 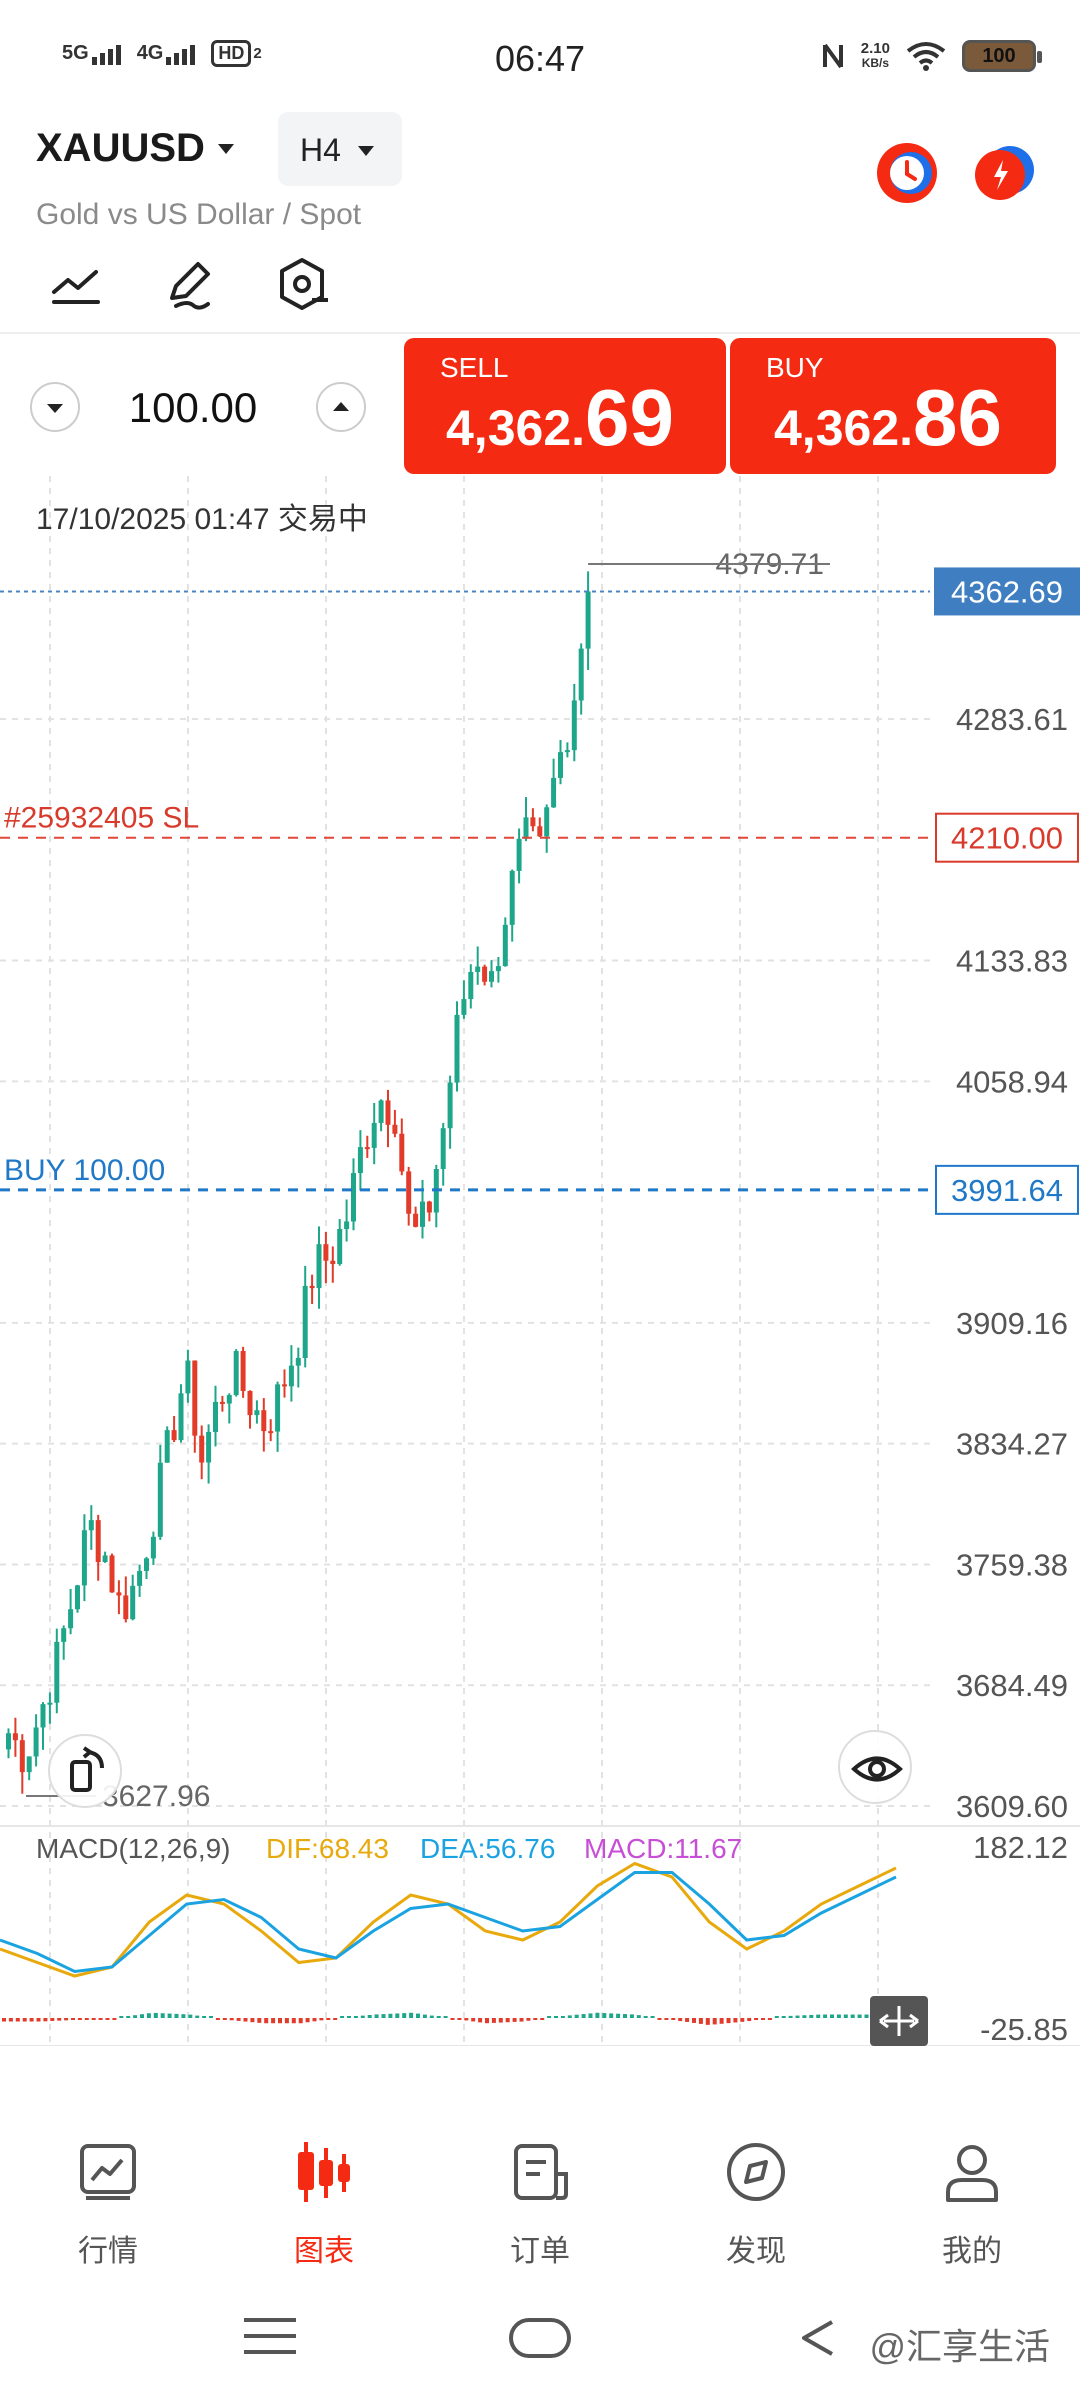 I want to click on sell-button: SELL 4,362.69, so click(x=565, y=406).